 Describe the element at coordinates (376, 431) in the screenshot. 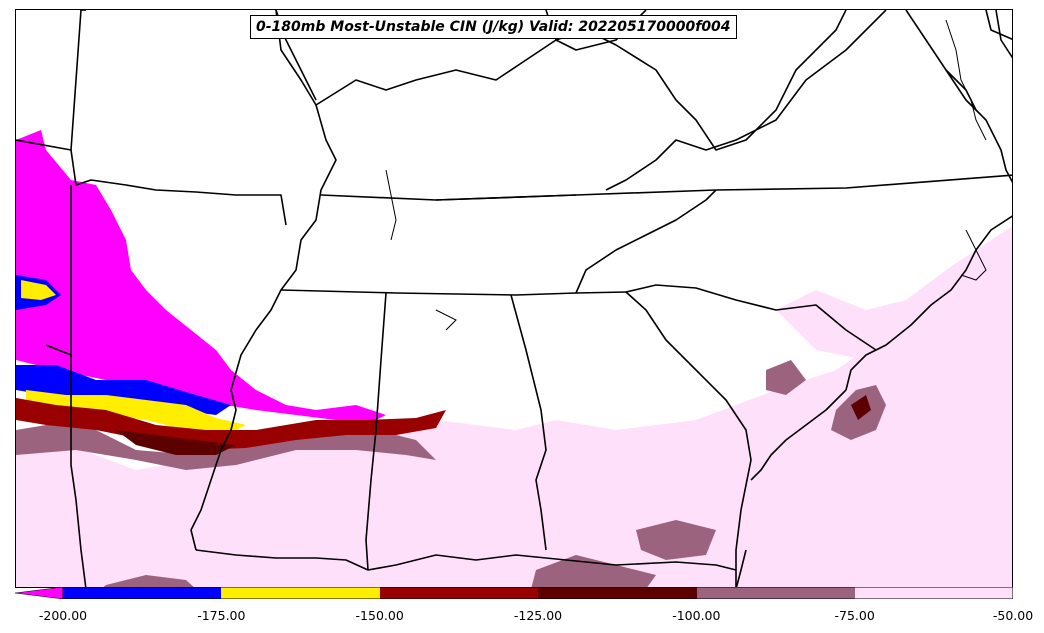

I see `boundary-mississippi-alabama` at that location.